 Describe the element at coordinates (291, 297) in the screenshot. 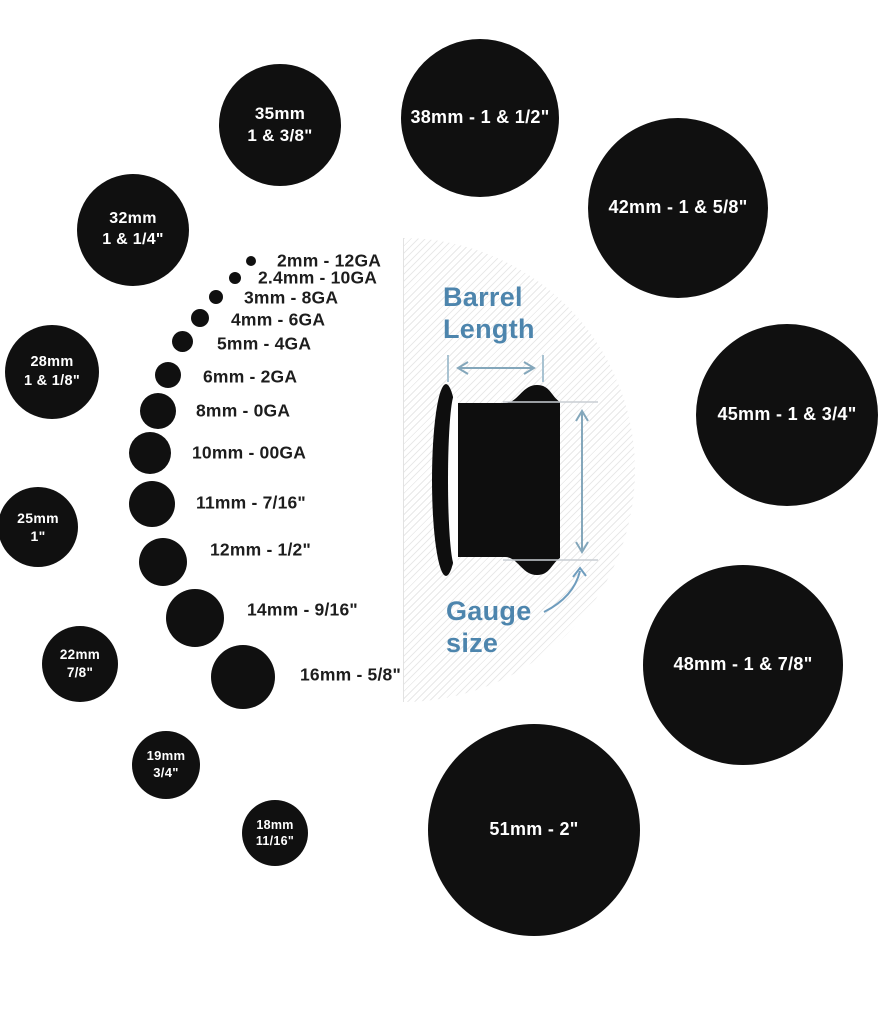

I see `gauge-dot-label: 3mm - 8GA` at that location.